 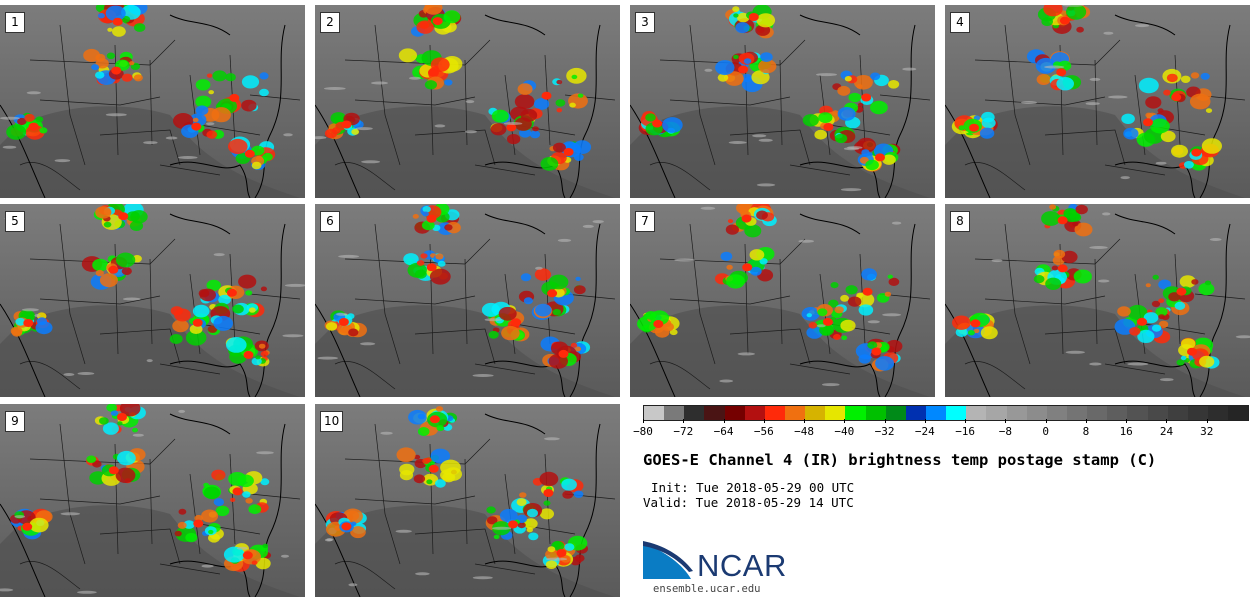 I want to click on panel-number-label: 8, so click(x=960, y=221).